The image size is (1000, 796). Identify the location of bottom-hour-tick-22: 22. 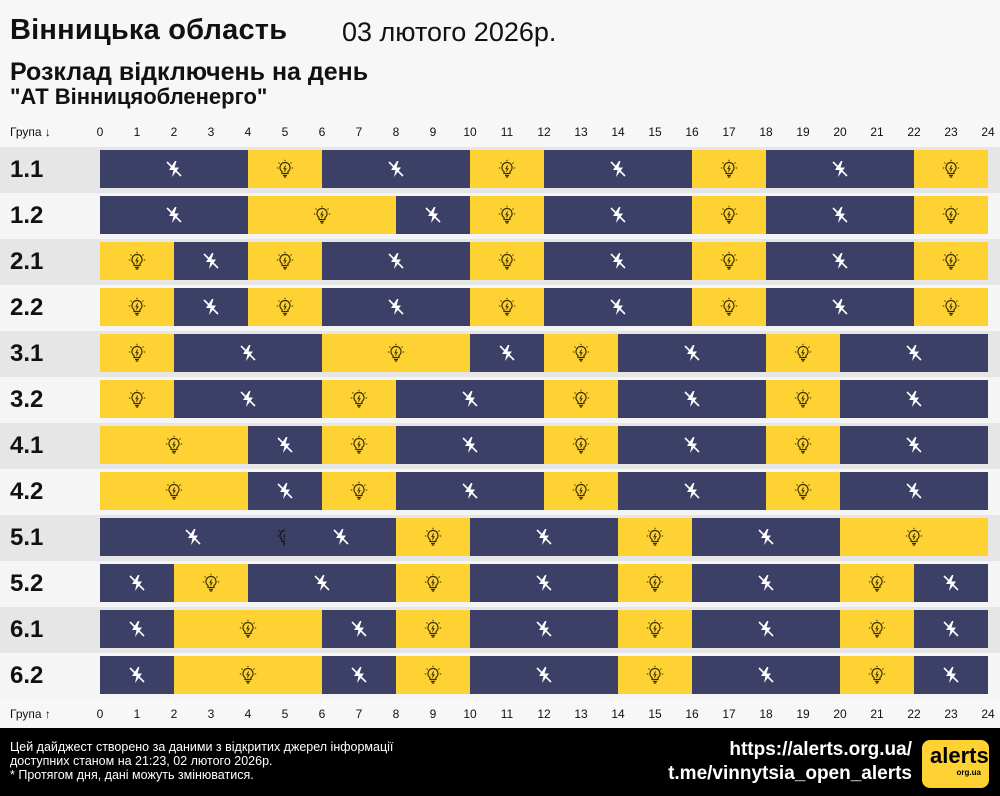
(914, 714).